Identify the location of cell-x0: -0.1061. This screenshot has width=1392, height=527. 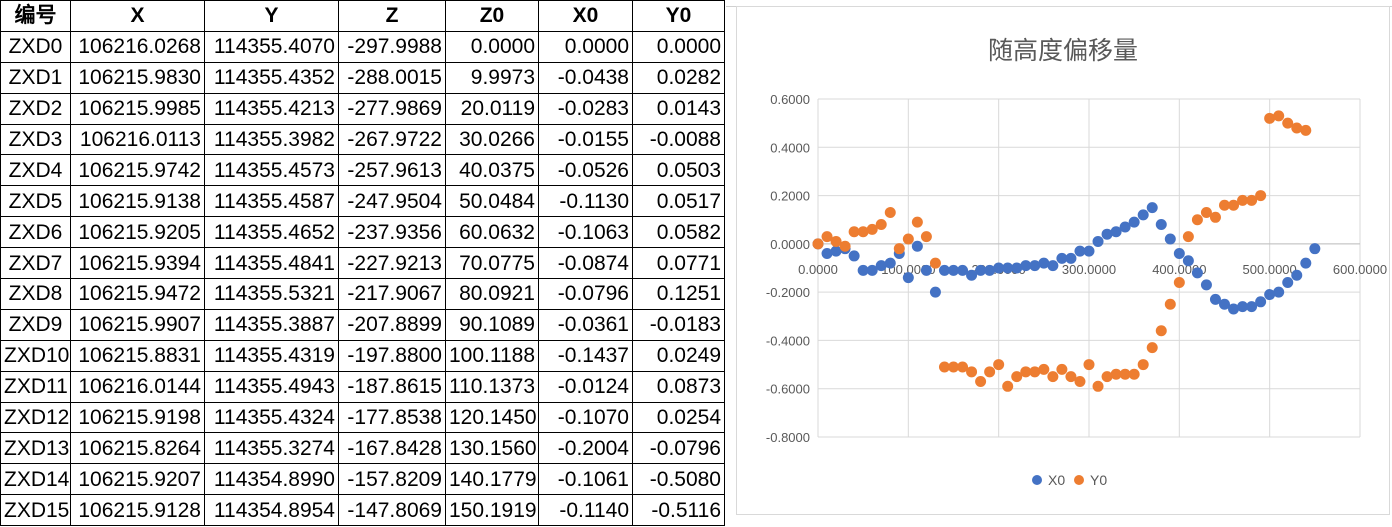
(585, 479).